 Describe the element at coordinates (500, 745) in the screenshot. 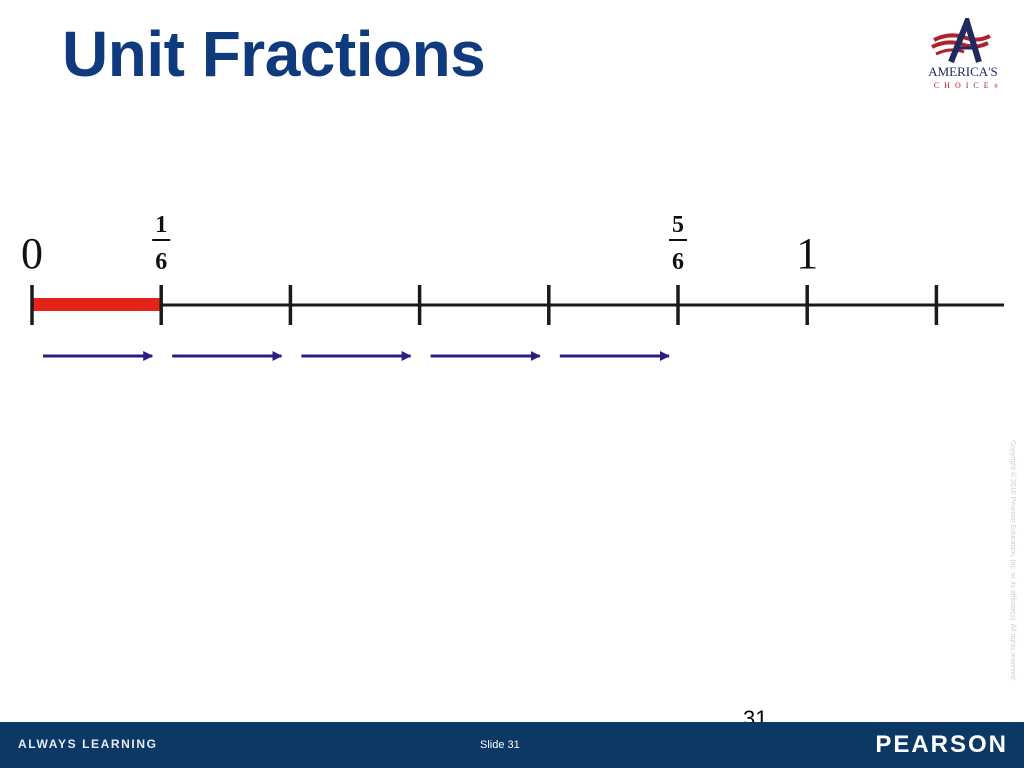

I see `footer-slide-label: Slide 31` at that location.